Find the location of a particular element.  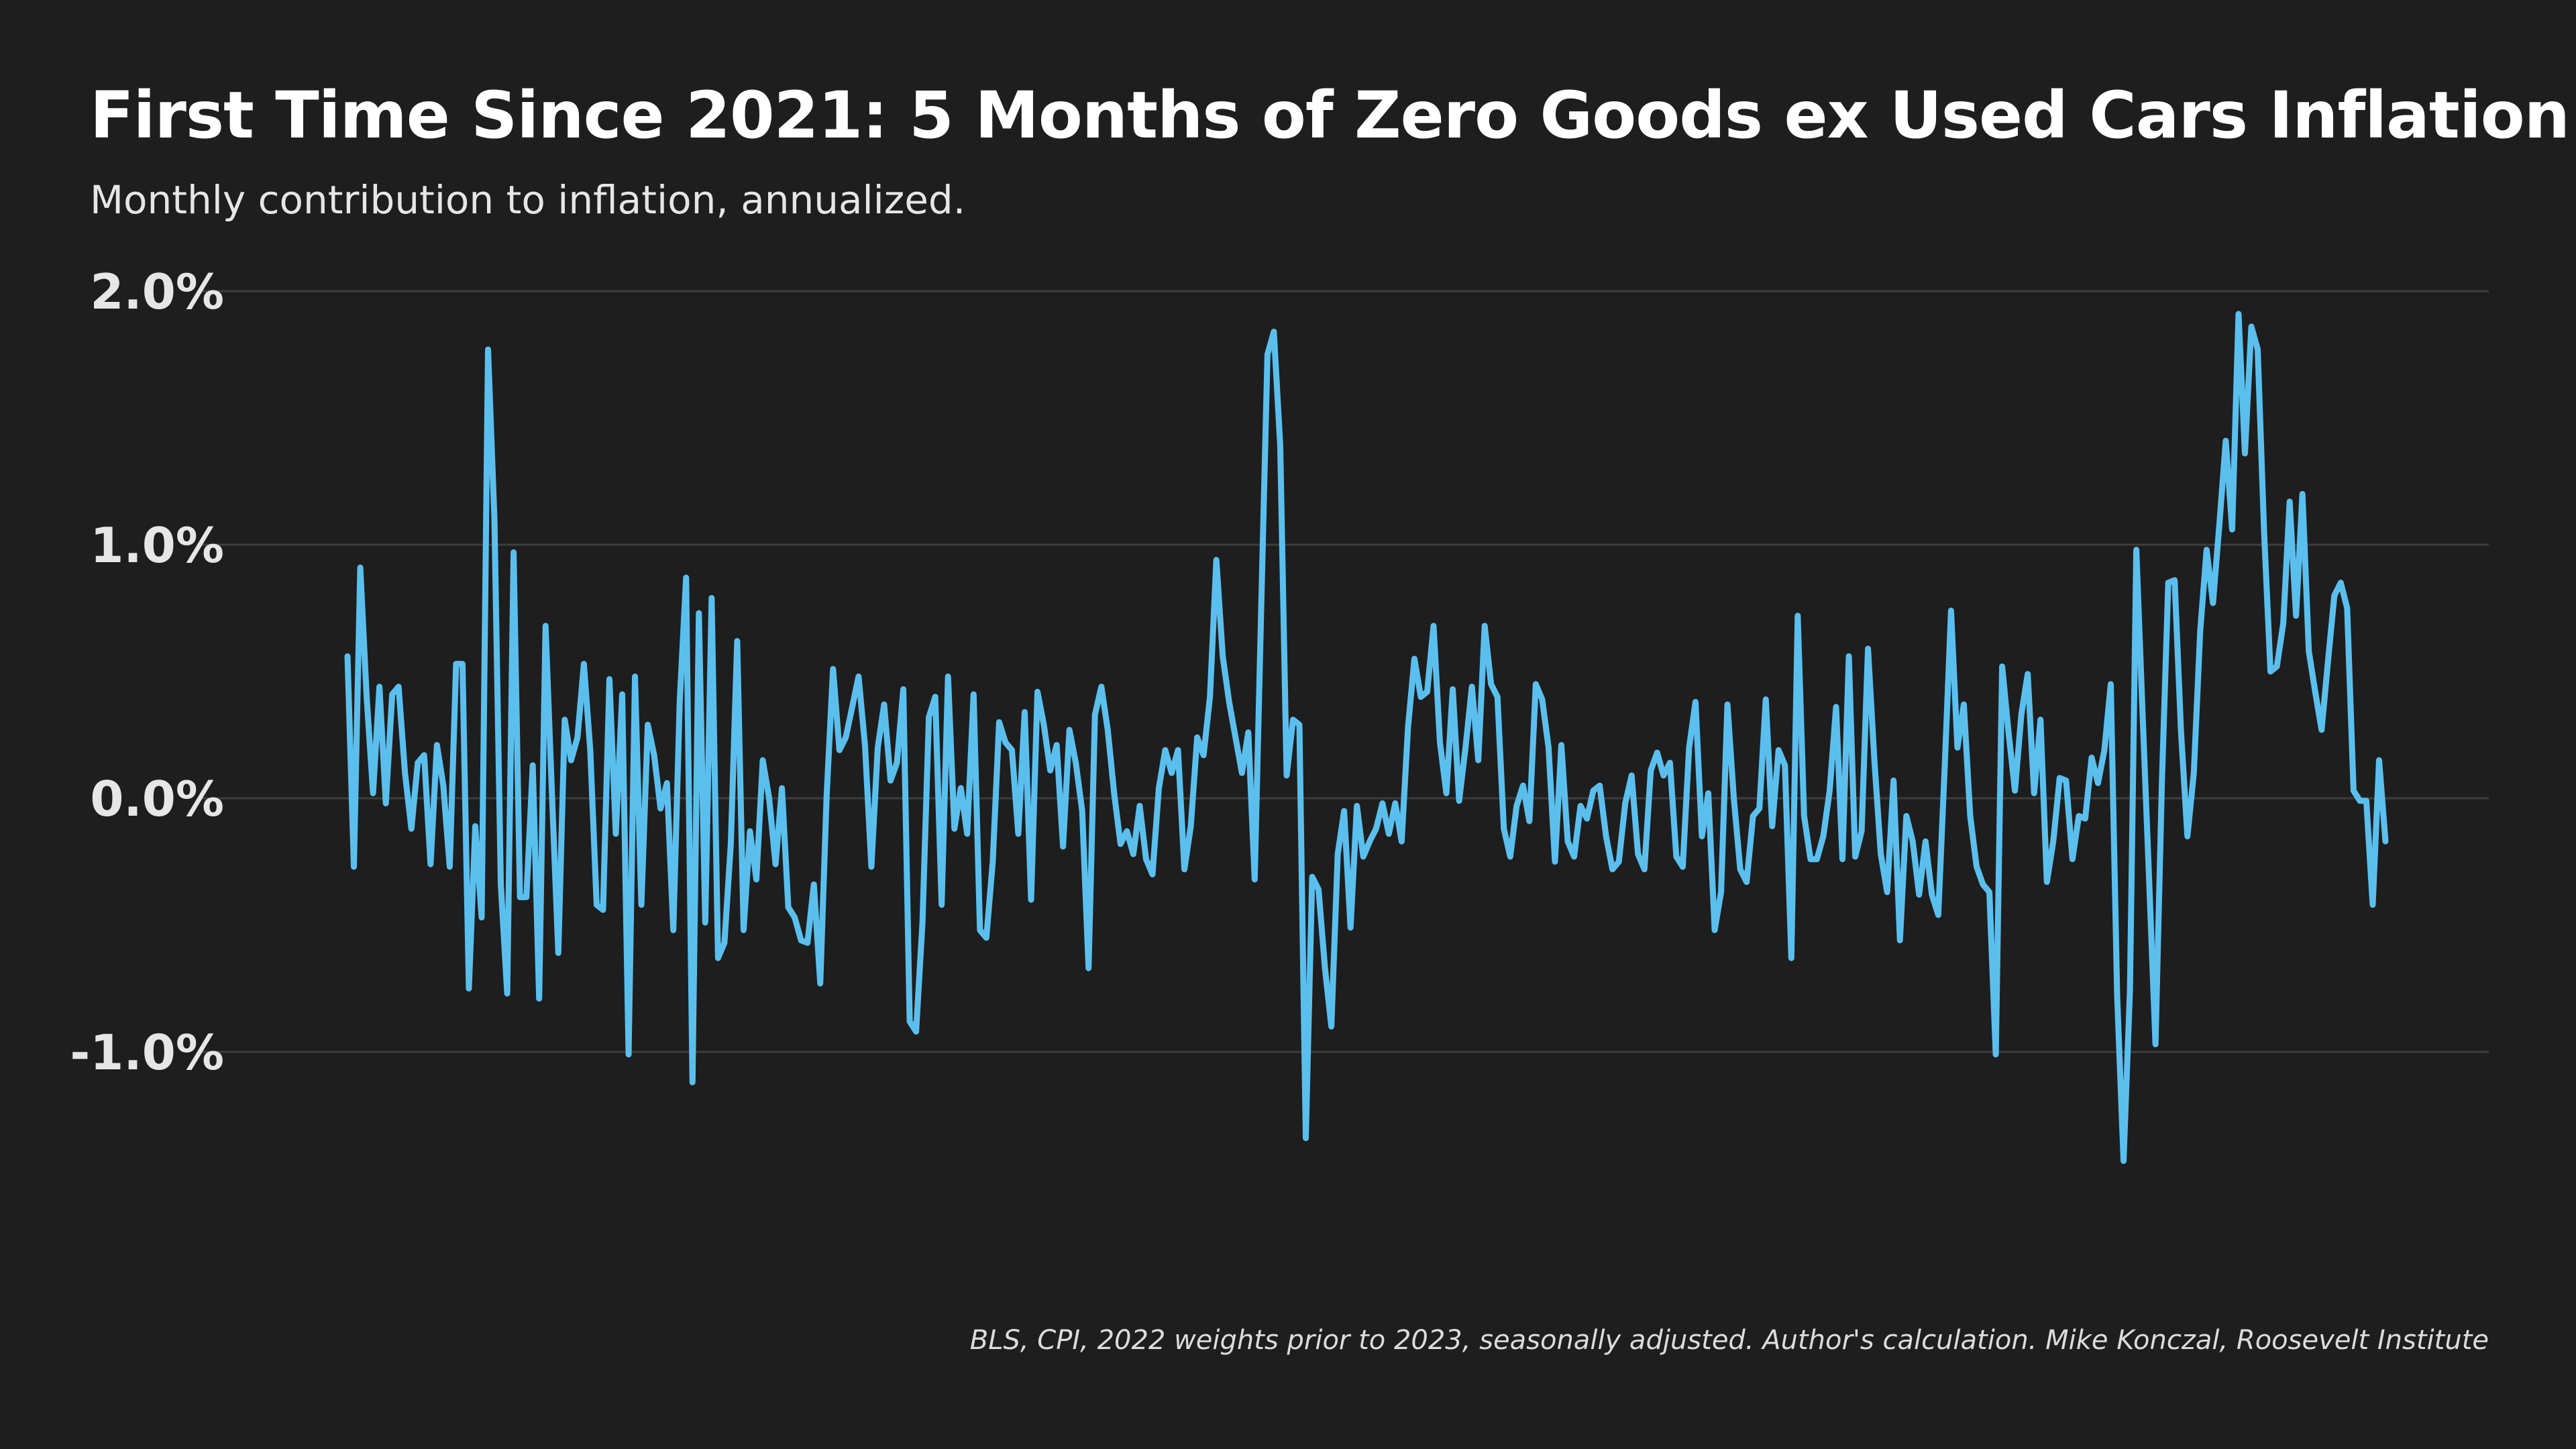

y-tick-label: -1.0% is located at coordinates (147, 1052).